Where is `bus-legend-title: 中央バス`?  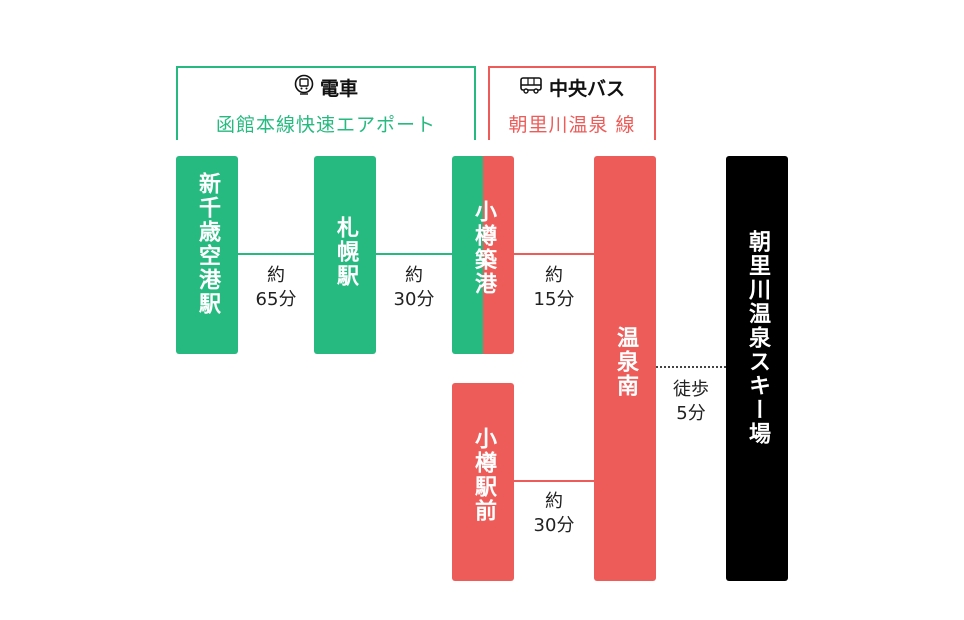
bus-legend-title: 中央バス is located at coordinates (572, 87).